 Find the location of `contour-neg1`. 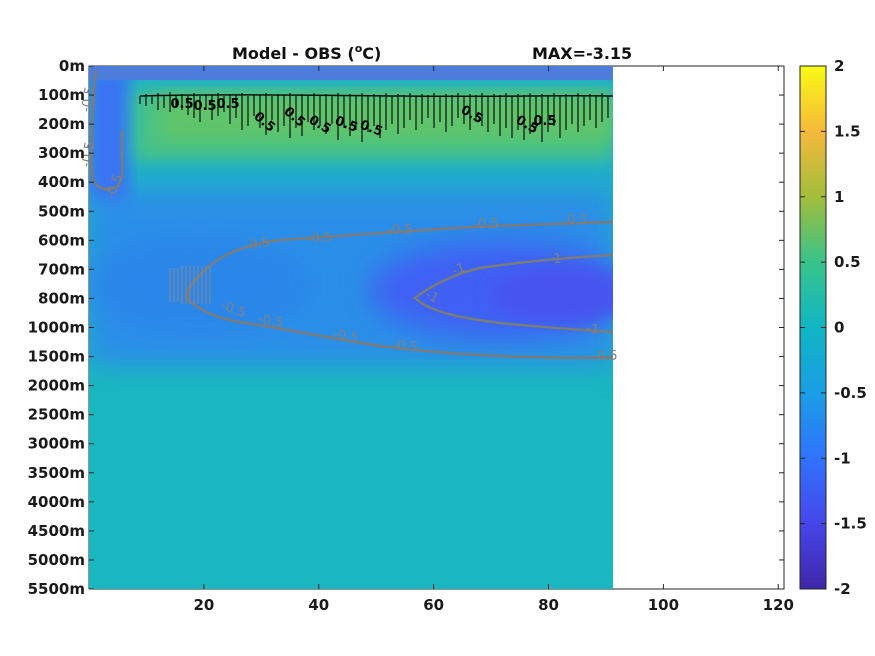

contour-neg1 is located at coordinates (513, 293).